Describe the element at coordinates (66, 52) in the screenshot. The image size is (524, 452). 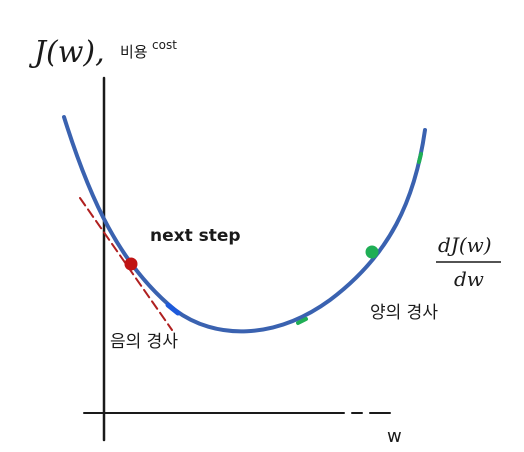
I see `j-of-w-label: J(w),` at that location.